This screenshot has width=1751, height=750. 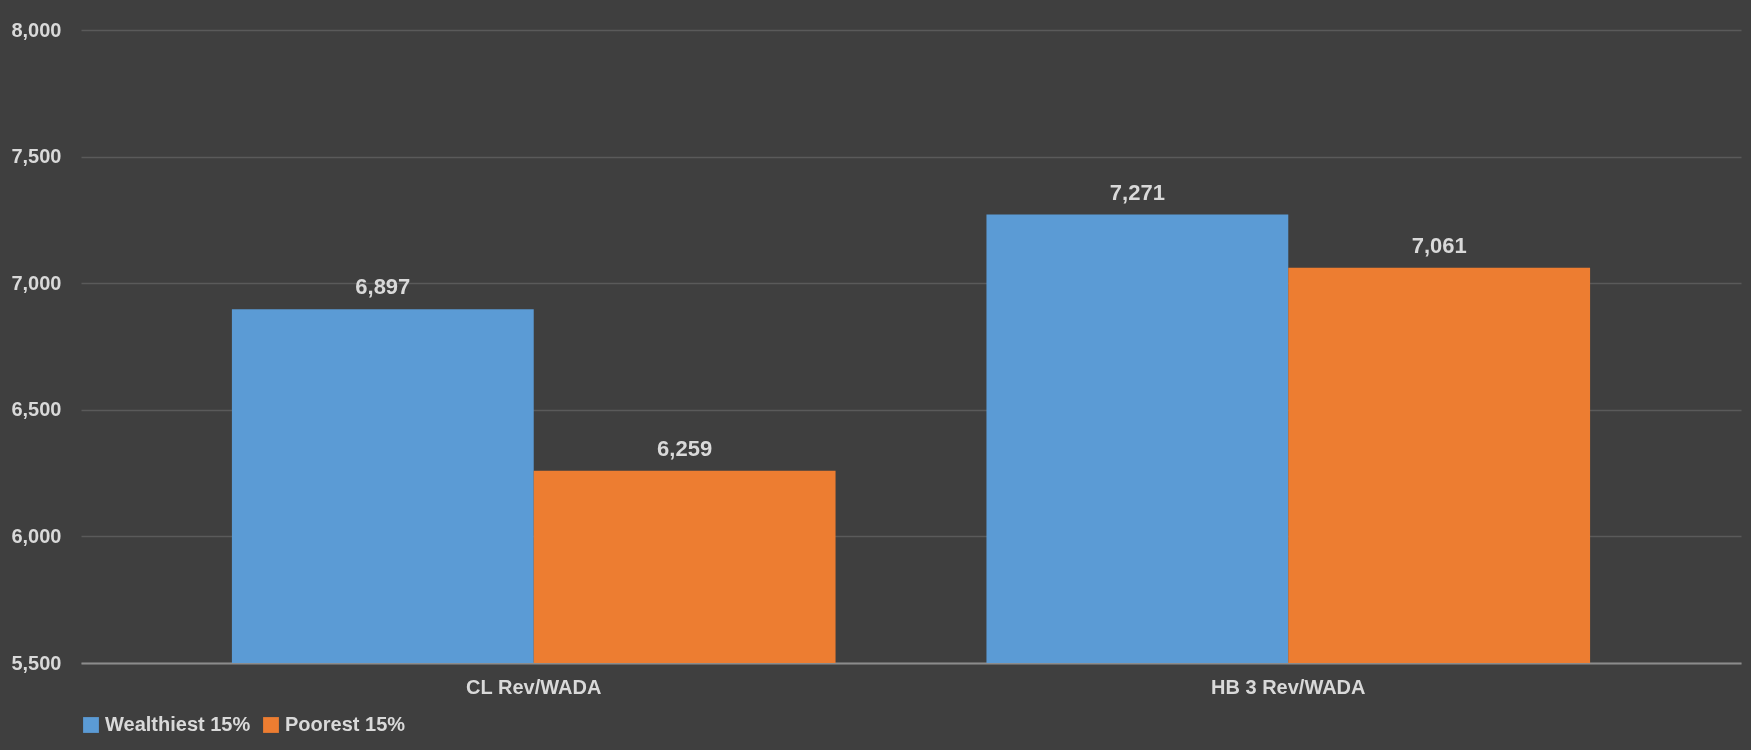 I want to click on y-tick-label: 6,500, so click(x=36, y=409).